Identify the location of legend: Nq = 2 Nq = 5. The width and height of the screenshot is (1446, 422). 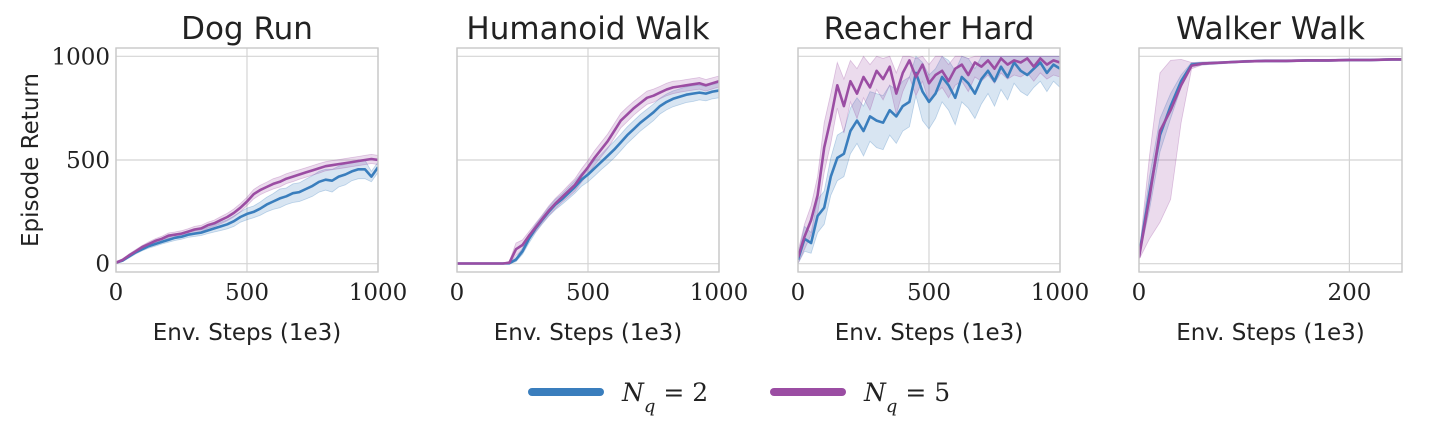
(739, 397).